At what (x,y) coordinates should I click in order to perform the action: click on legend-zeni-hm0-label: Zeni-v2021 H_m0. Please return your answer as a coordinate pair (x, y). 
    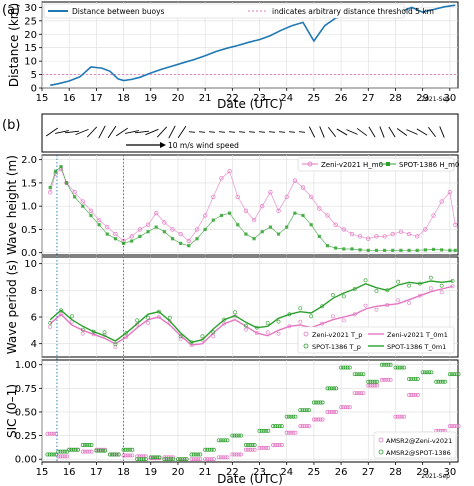
    Looking at the image, I should click on (352, 165).